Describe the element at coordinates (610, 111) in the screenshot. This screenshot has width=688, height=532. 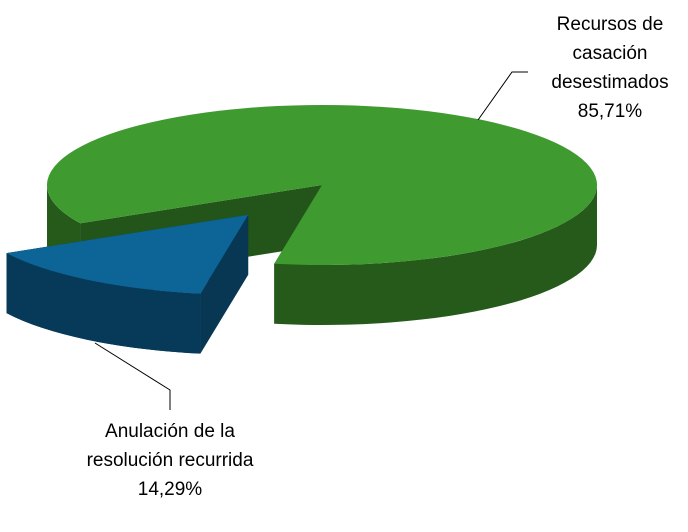
I see `label-value: 85,71%` at that location.